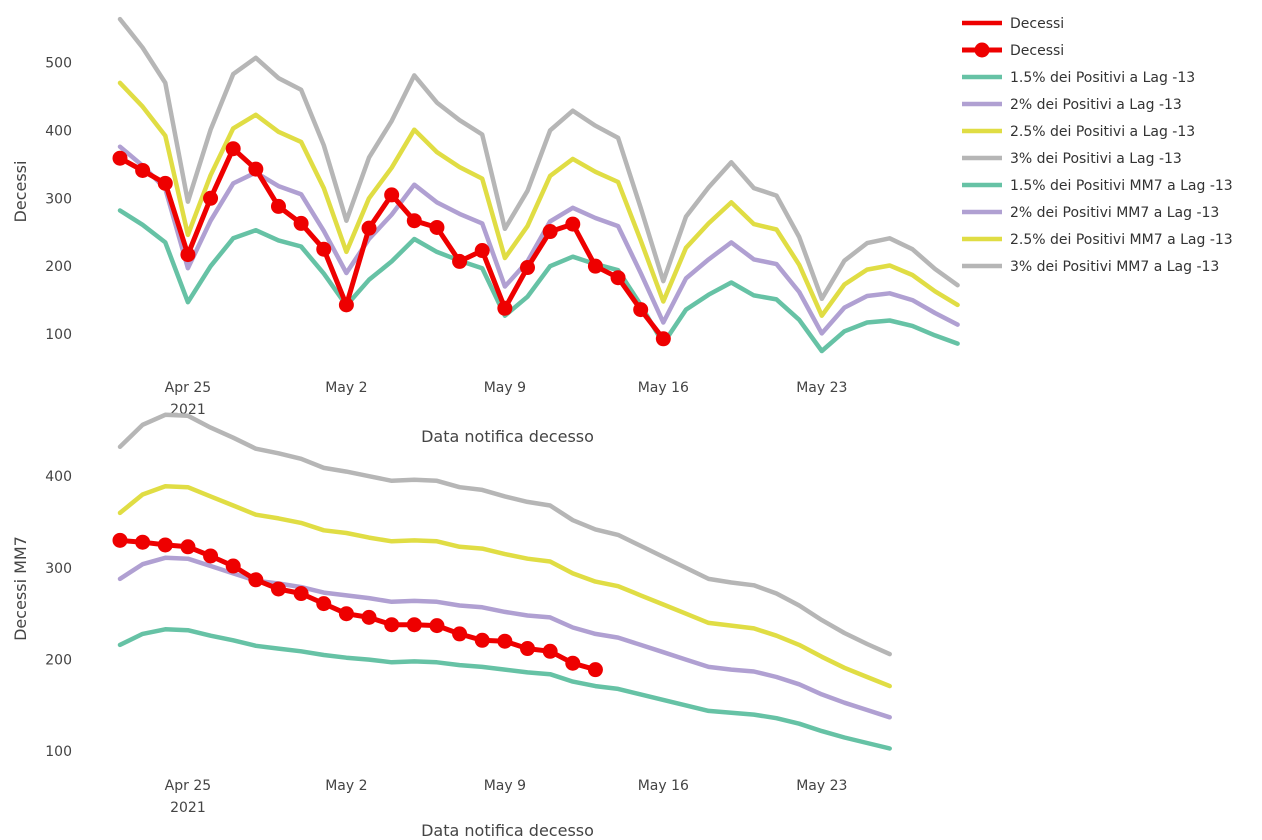 The height and width of the screenshot is (840, 1262). Describe the element at coordinates (1102, 132) in the screenshot. I see `legend-label: 2.5% dei Positivi a Lag -13` at that location.